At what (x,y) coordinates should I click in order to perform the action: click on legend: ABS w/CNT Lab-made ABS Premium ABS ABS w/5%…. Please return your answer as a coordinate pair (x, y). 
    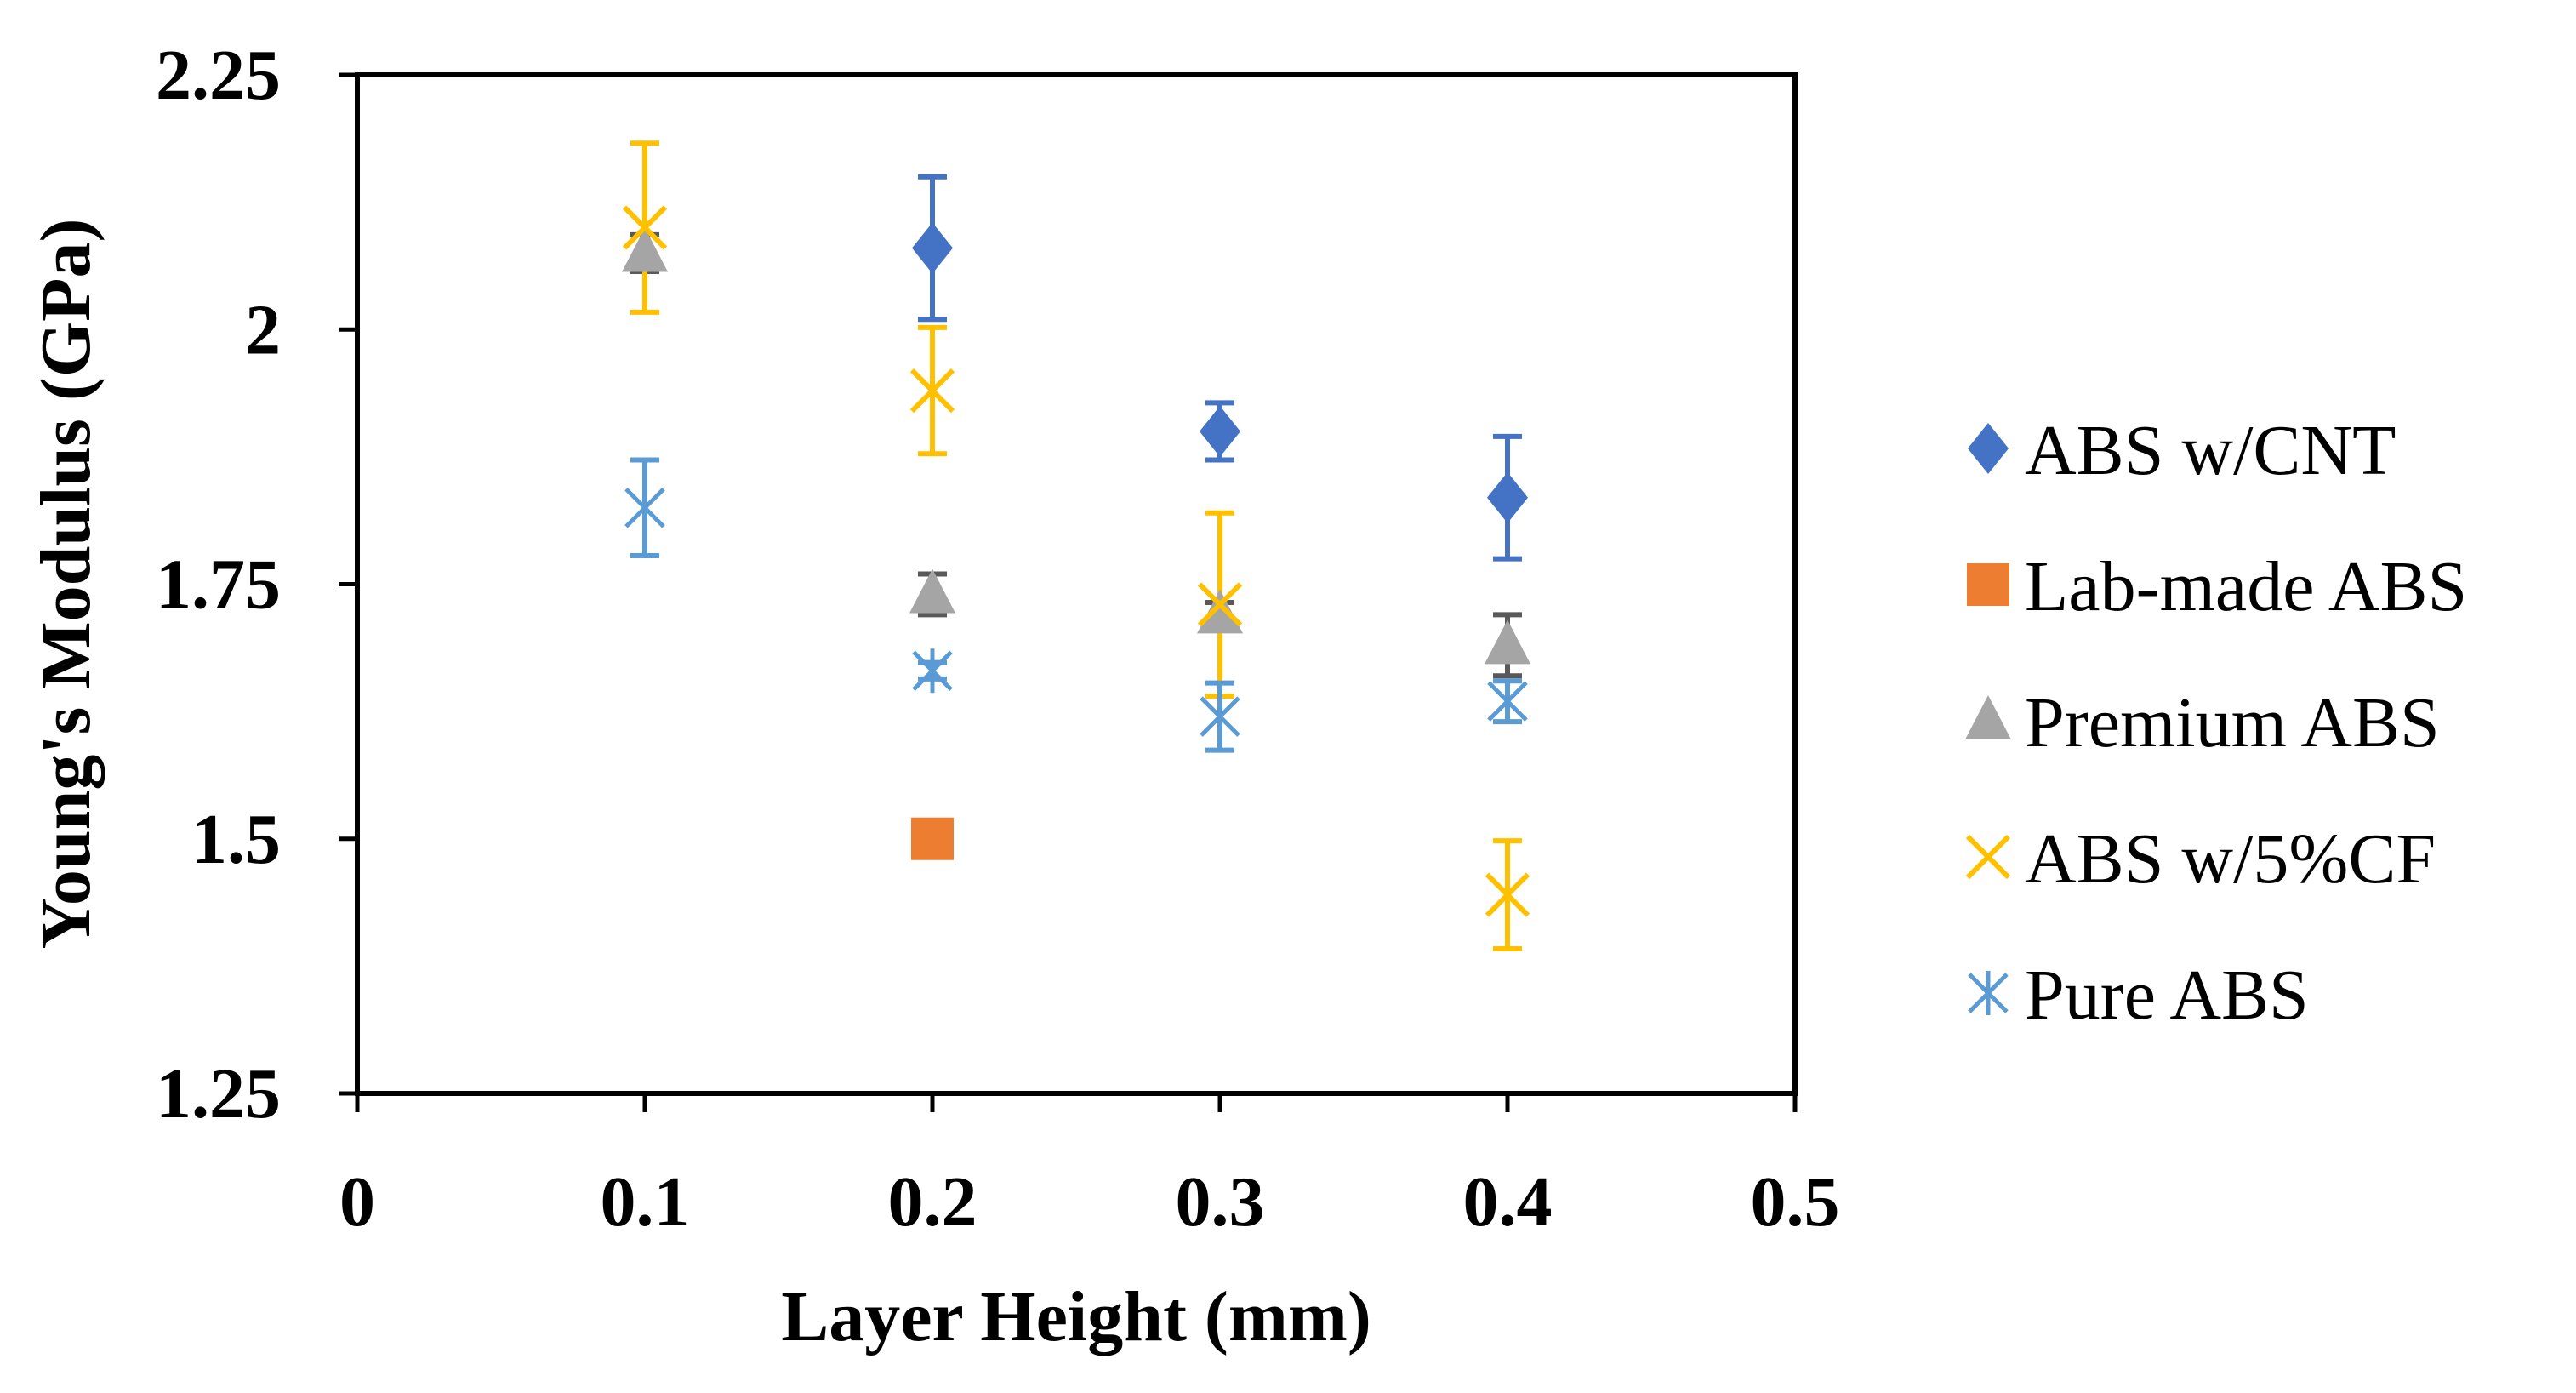
    Looking at the image, I should click on (2216, 723).